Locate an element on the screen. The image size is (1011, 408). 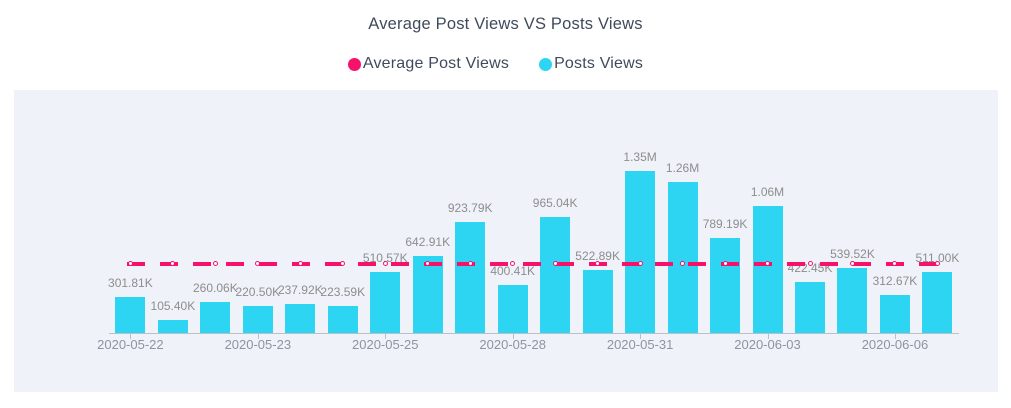
bar-value-label: 312.67K is located at coordinates (895, 281).